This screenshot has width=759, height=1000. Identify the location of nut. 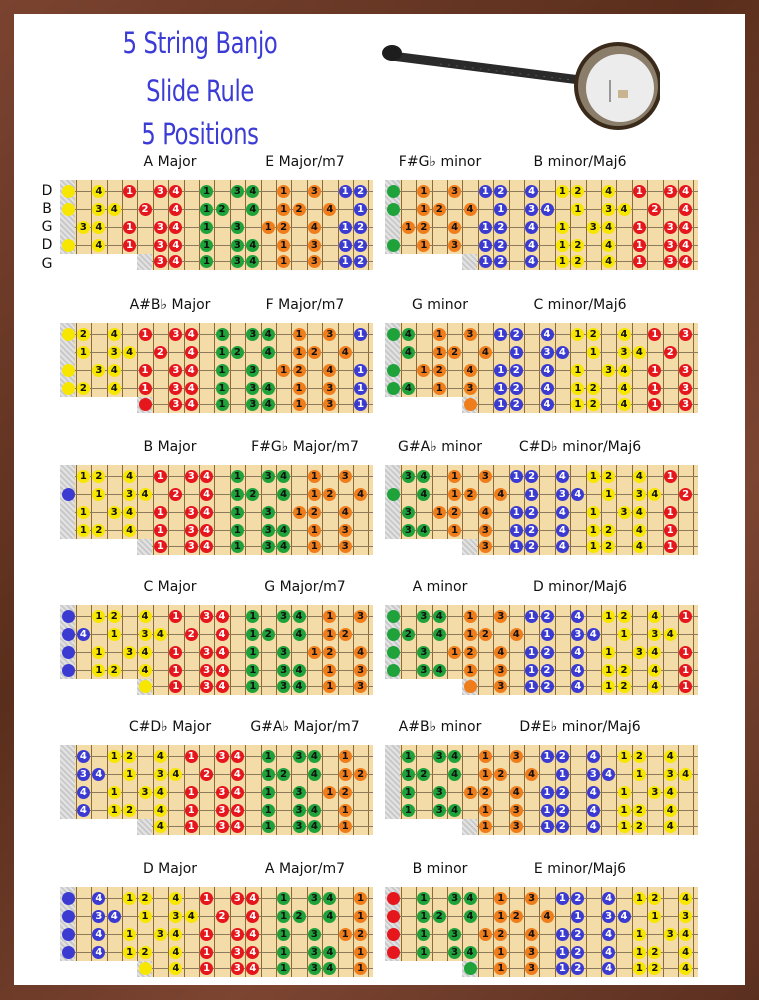
(392, 642).